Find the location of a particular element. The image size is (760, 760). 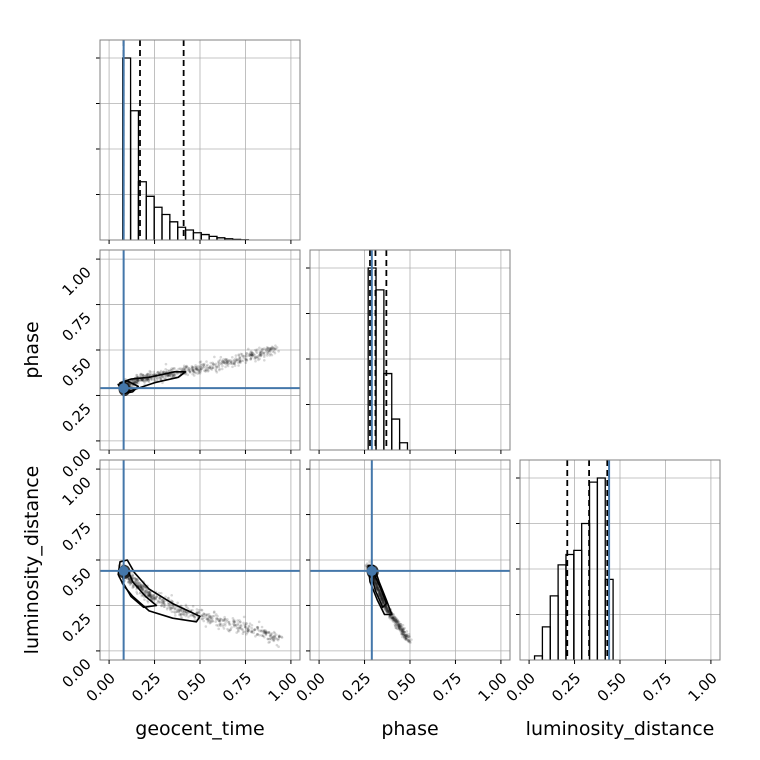

y-tick-label-2: 0.50 is located at coordinates (76, 372).